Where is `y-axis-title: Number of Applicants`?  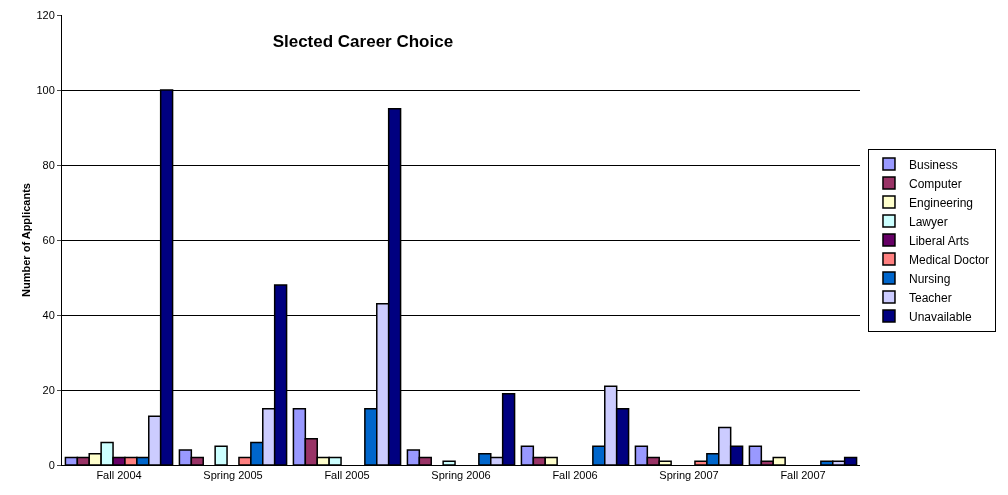
y-axis-title: Number of Applicants is located at coordinates (26, 240).